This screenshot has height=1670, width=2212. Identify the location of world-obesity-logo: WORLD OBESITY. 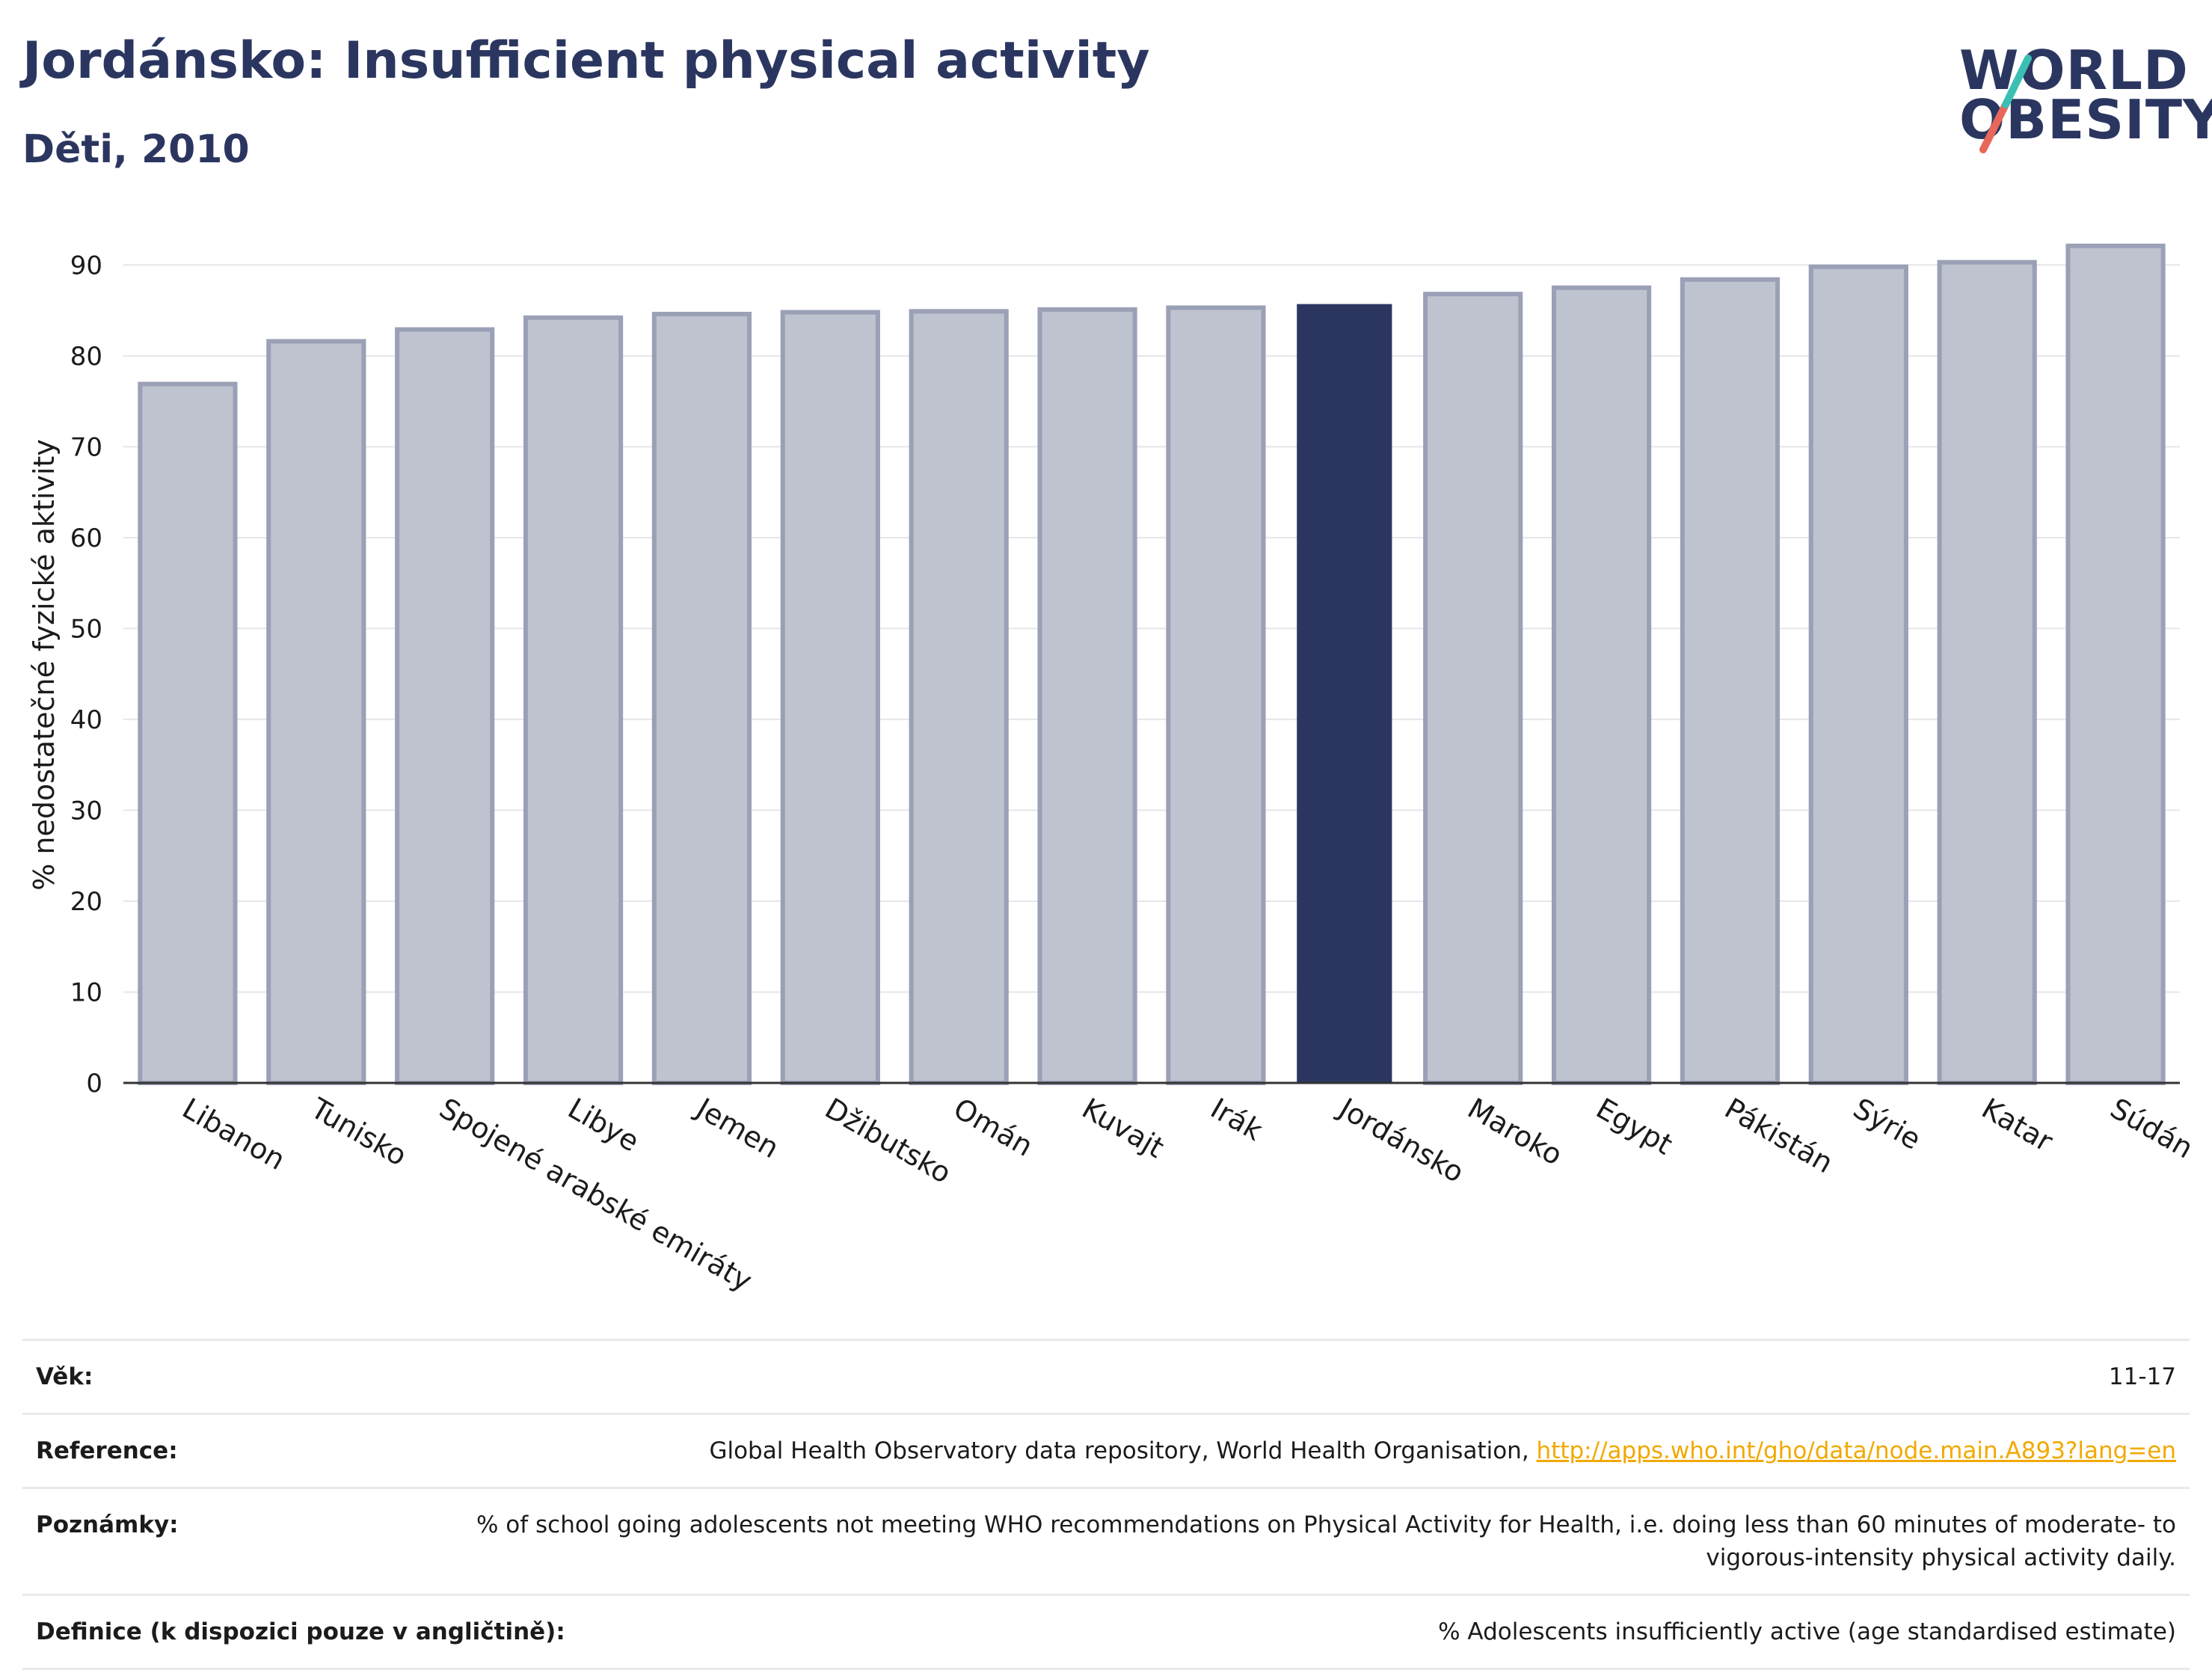
(2085, 93).